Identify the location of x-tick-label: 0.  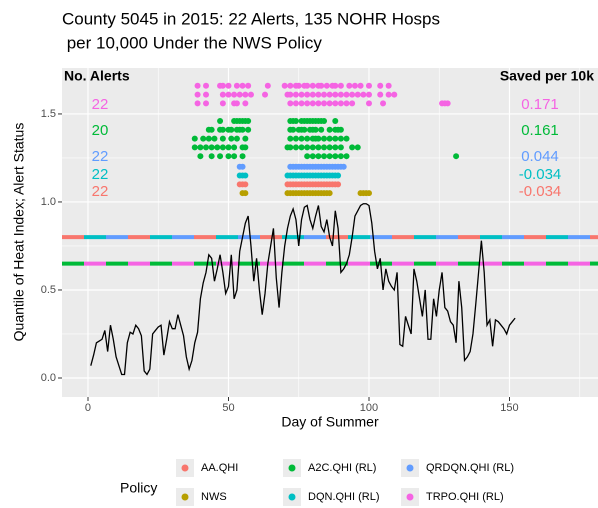
(88, 408).